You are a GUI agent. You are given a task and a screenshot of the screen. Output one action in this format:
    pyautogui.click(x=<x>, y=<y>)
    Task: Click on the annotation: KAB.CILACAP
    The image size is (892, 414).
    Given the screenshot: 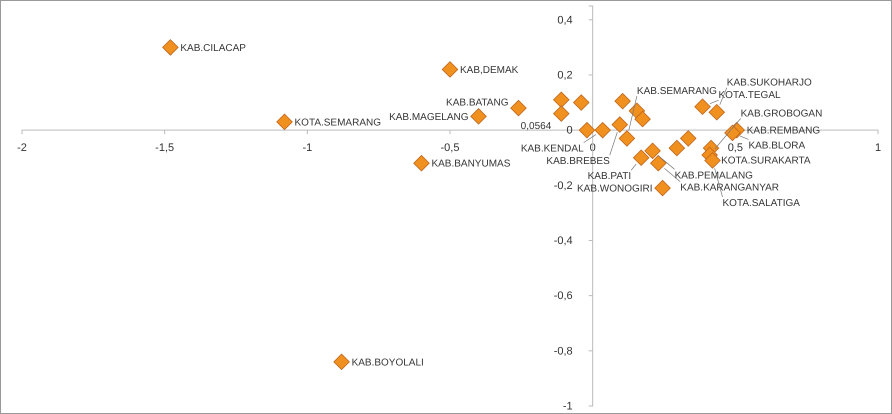 What is the action you would take?
    pyautogui.click(x=213, y=48)
    